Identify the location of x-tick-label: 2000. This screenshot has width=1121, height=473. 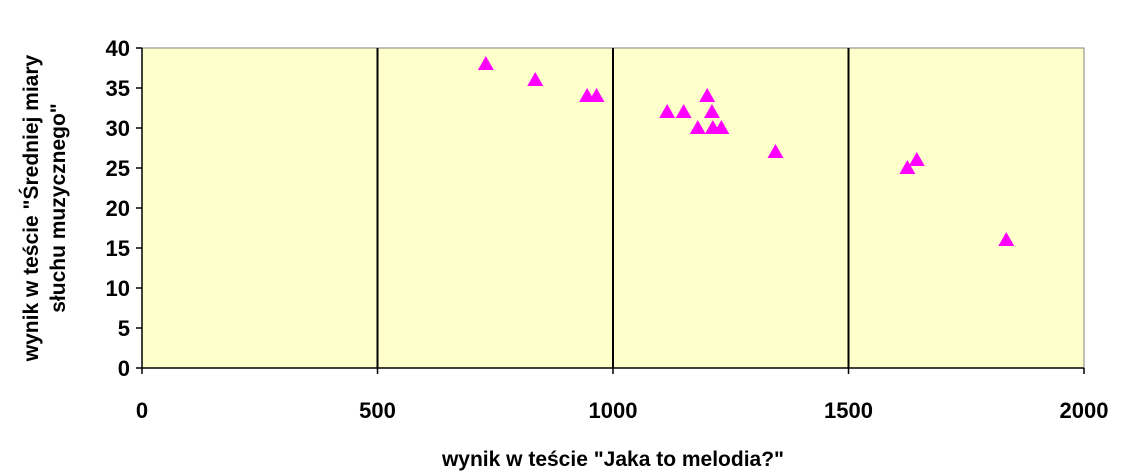
(1084, 410).